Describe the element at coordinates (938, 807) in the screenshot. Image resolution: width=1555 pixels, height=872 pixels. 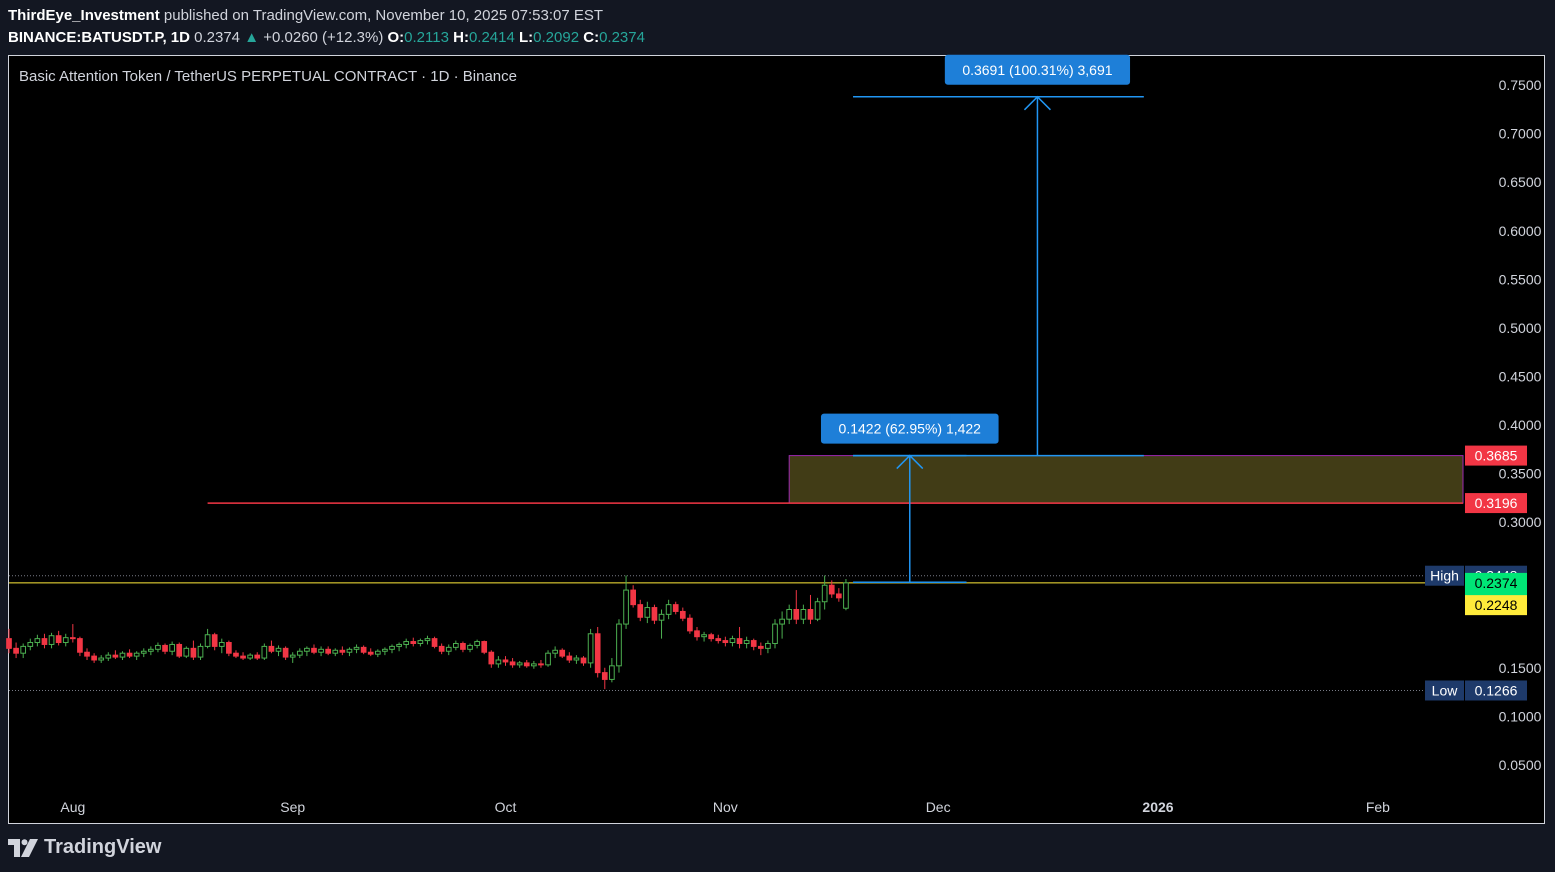
I see `x-tick-label: Dec` at that location.